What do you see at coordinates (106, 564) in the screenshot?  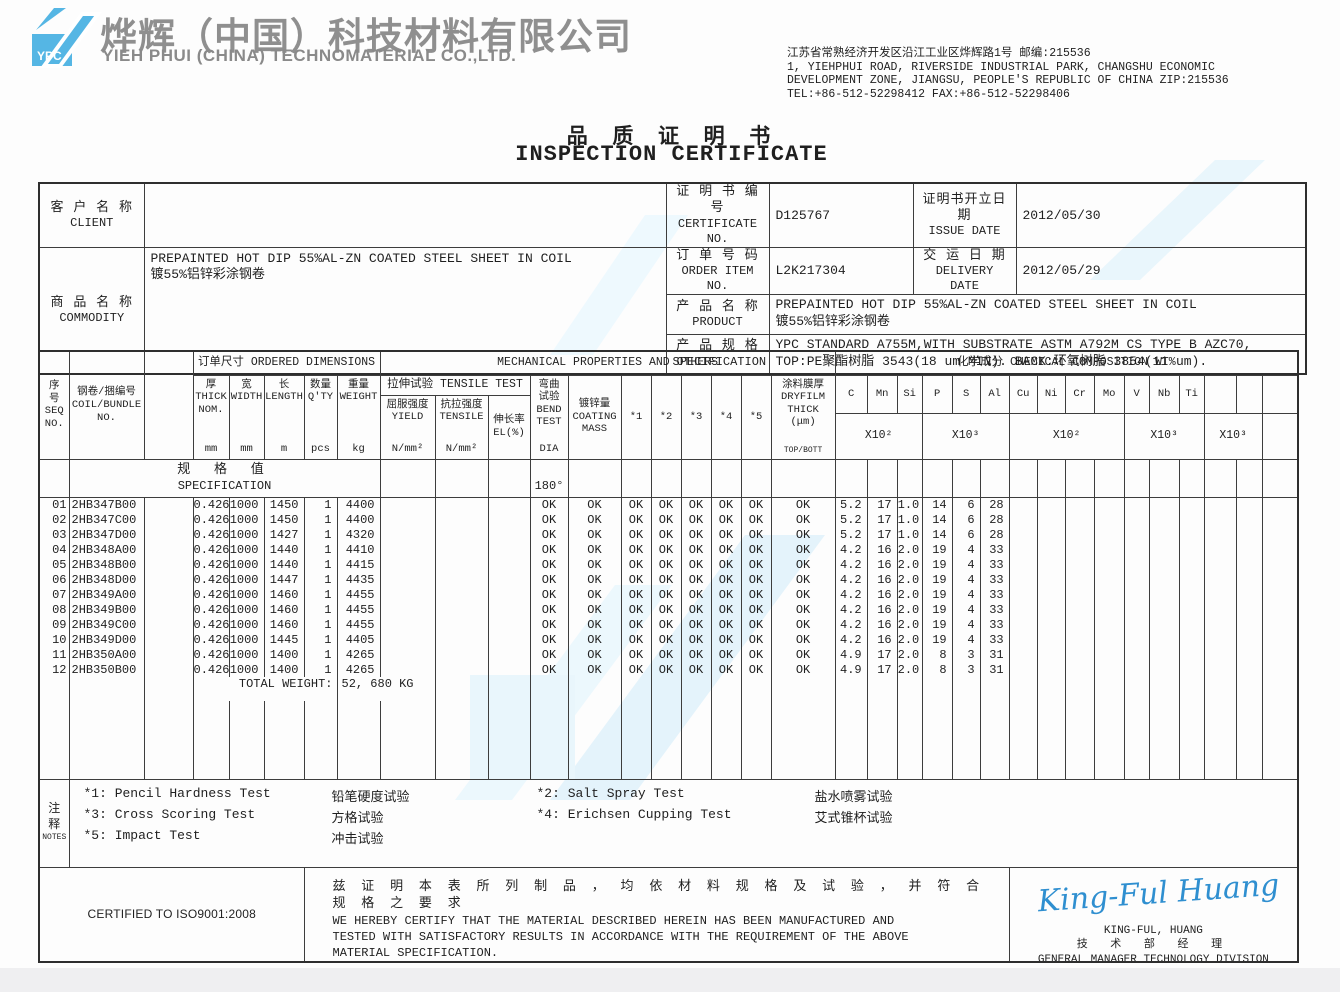 I see `cell: 2HB348B00` at bounding box center [106, 564].